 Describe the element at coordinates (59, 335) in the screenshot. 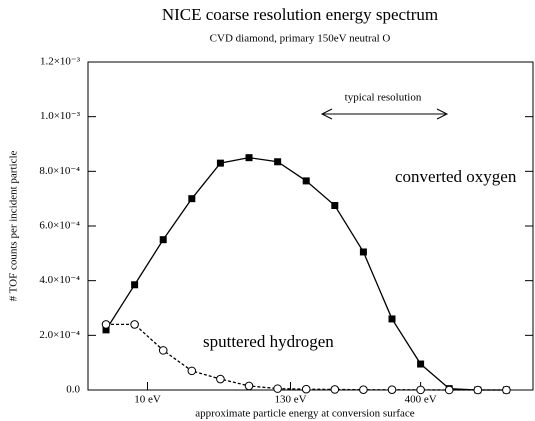

I see `y-tick-label: 2.0×10⁻⁴` at that location.